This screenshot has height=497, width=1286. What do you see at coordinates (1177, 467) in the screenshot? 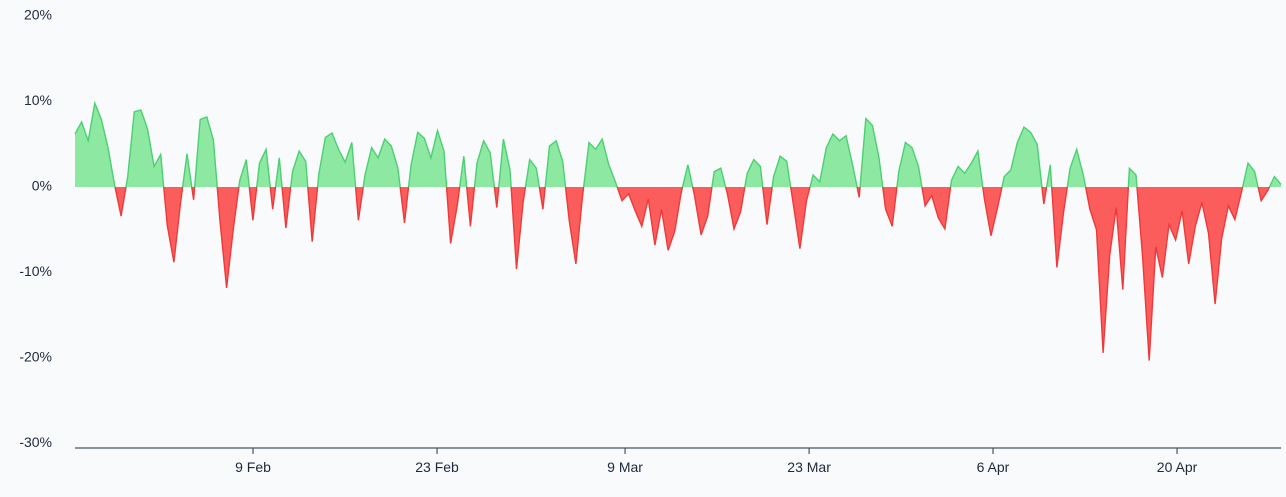
I see `x-axis-tick-label: 20 Apr` at bounding box center [1177, 467].